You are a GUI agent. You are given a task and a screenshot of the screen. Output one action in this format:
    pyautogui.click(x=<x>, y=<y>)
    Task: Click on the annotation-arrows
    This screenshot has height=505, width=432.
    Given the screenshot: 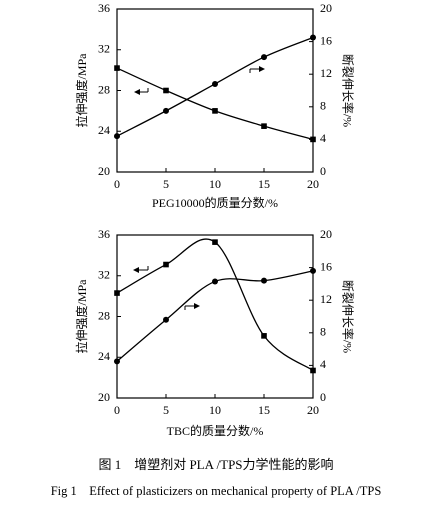 What is the action you would take?
    pyautogui.click(x=199, y=188)
    